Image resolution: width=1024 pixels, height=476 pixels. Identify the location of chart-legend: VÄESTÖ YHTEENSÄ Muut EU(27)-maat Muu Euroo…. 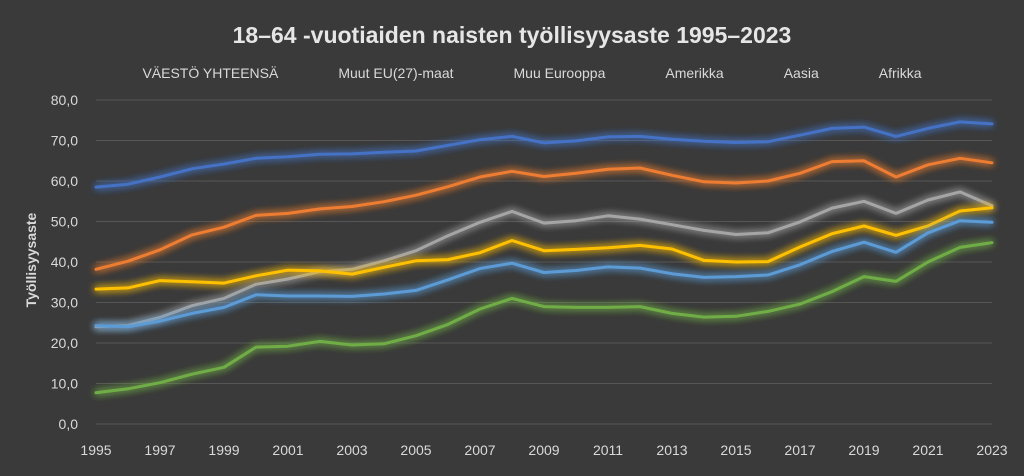
(512, 72).